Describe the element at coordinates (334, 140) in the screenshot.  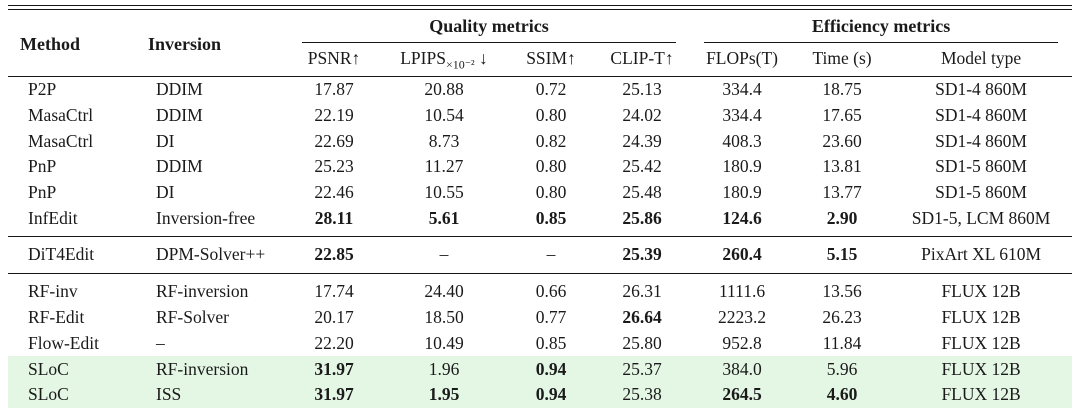
I see `cell-psnr: 22.69` at that location.